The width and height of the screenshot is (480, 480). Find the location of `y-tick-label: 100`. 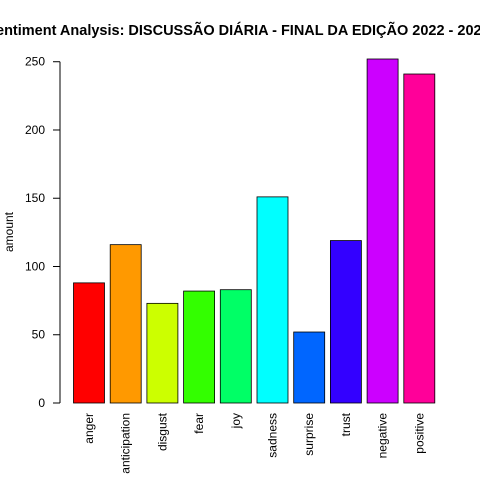

y-tick-label: 100 is located at coordinates (35, 266).